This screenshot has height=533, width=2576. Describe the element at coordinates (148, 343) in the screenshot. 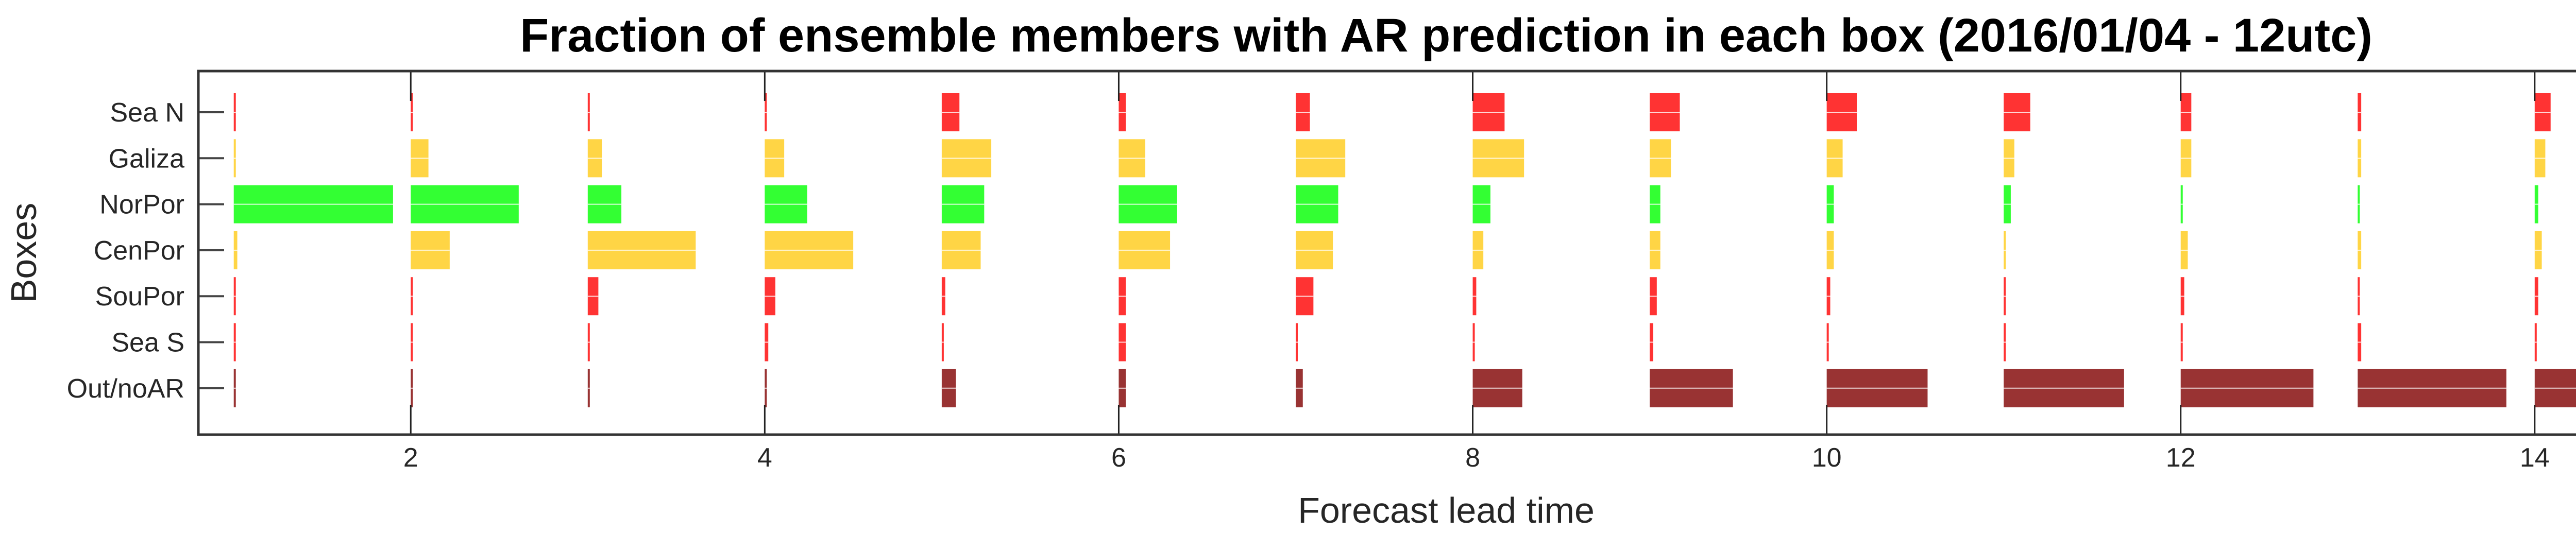

I see `y-tick-label: Sea S` at that location.